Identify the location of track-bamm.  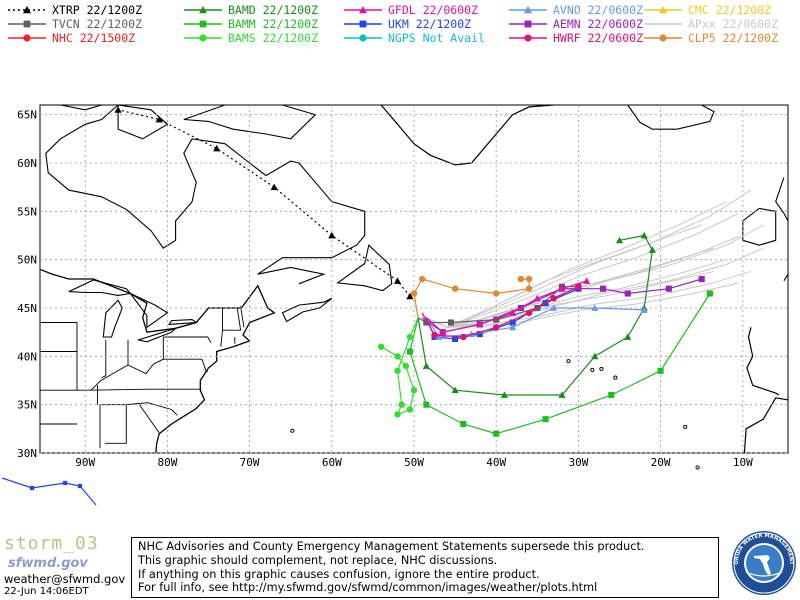
(559, 363).